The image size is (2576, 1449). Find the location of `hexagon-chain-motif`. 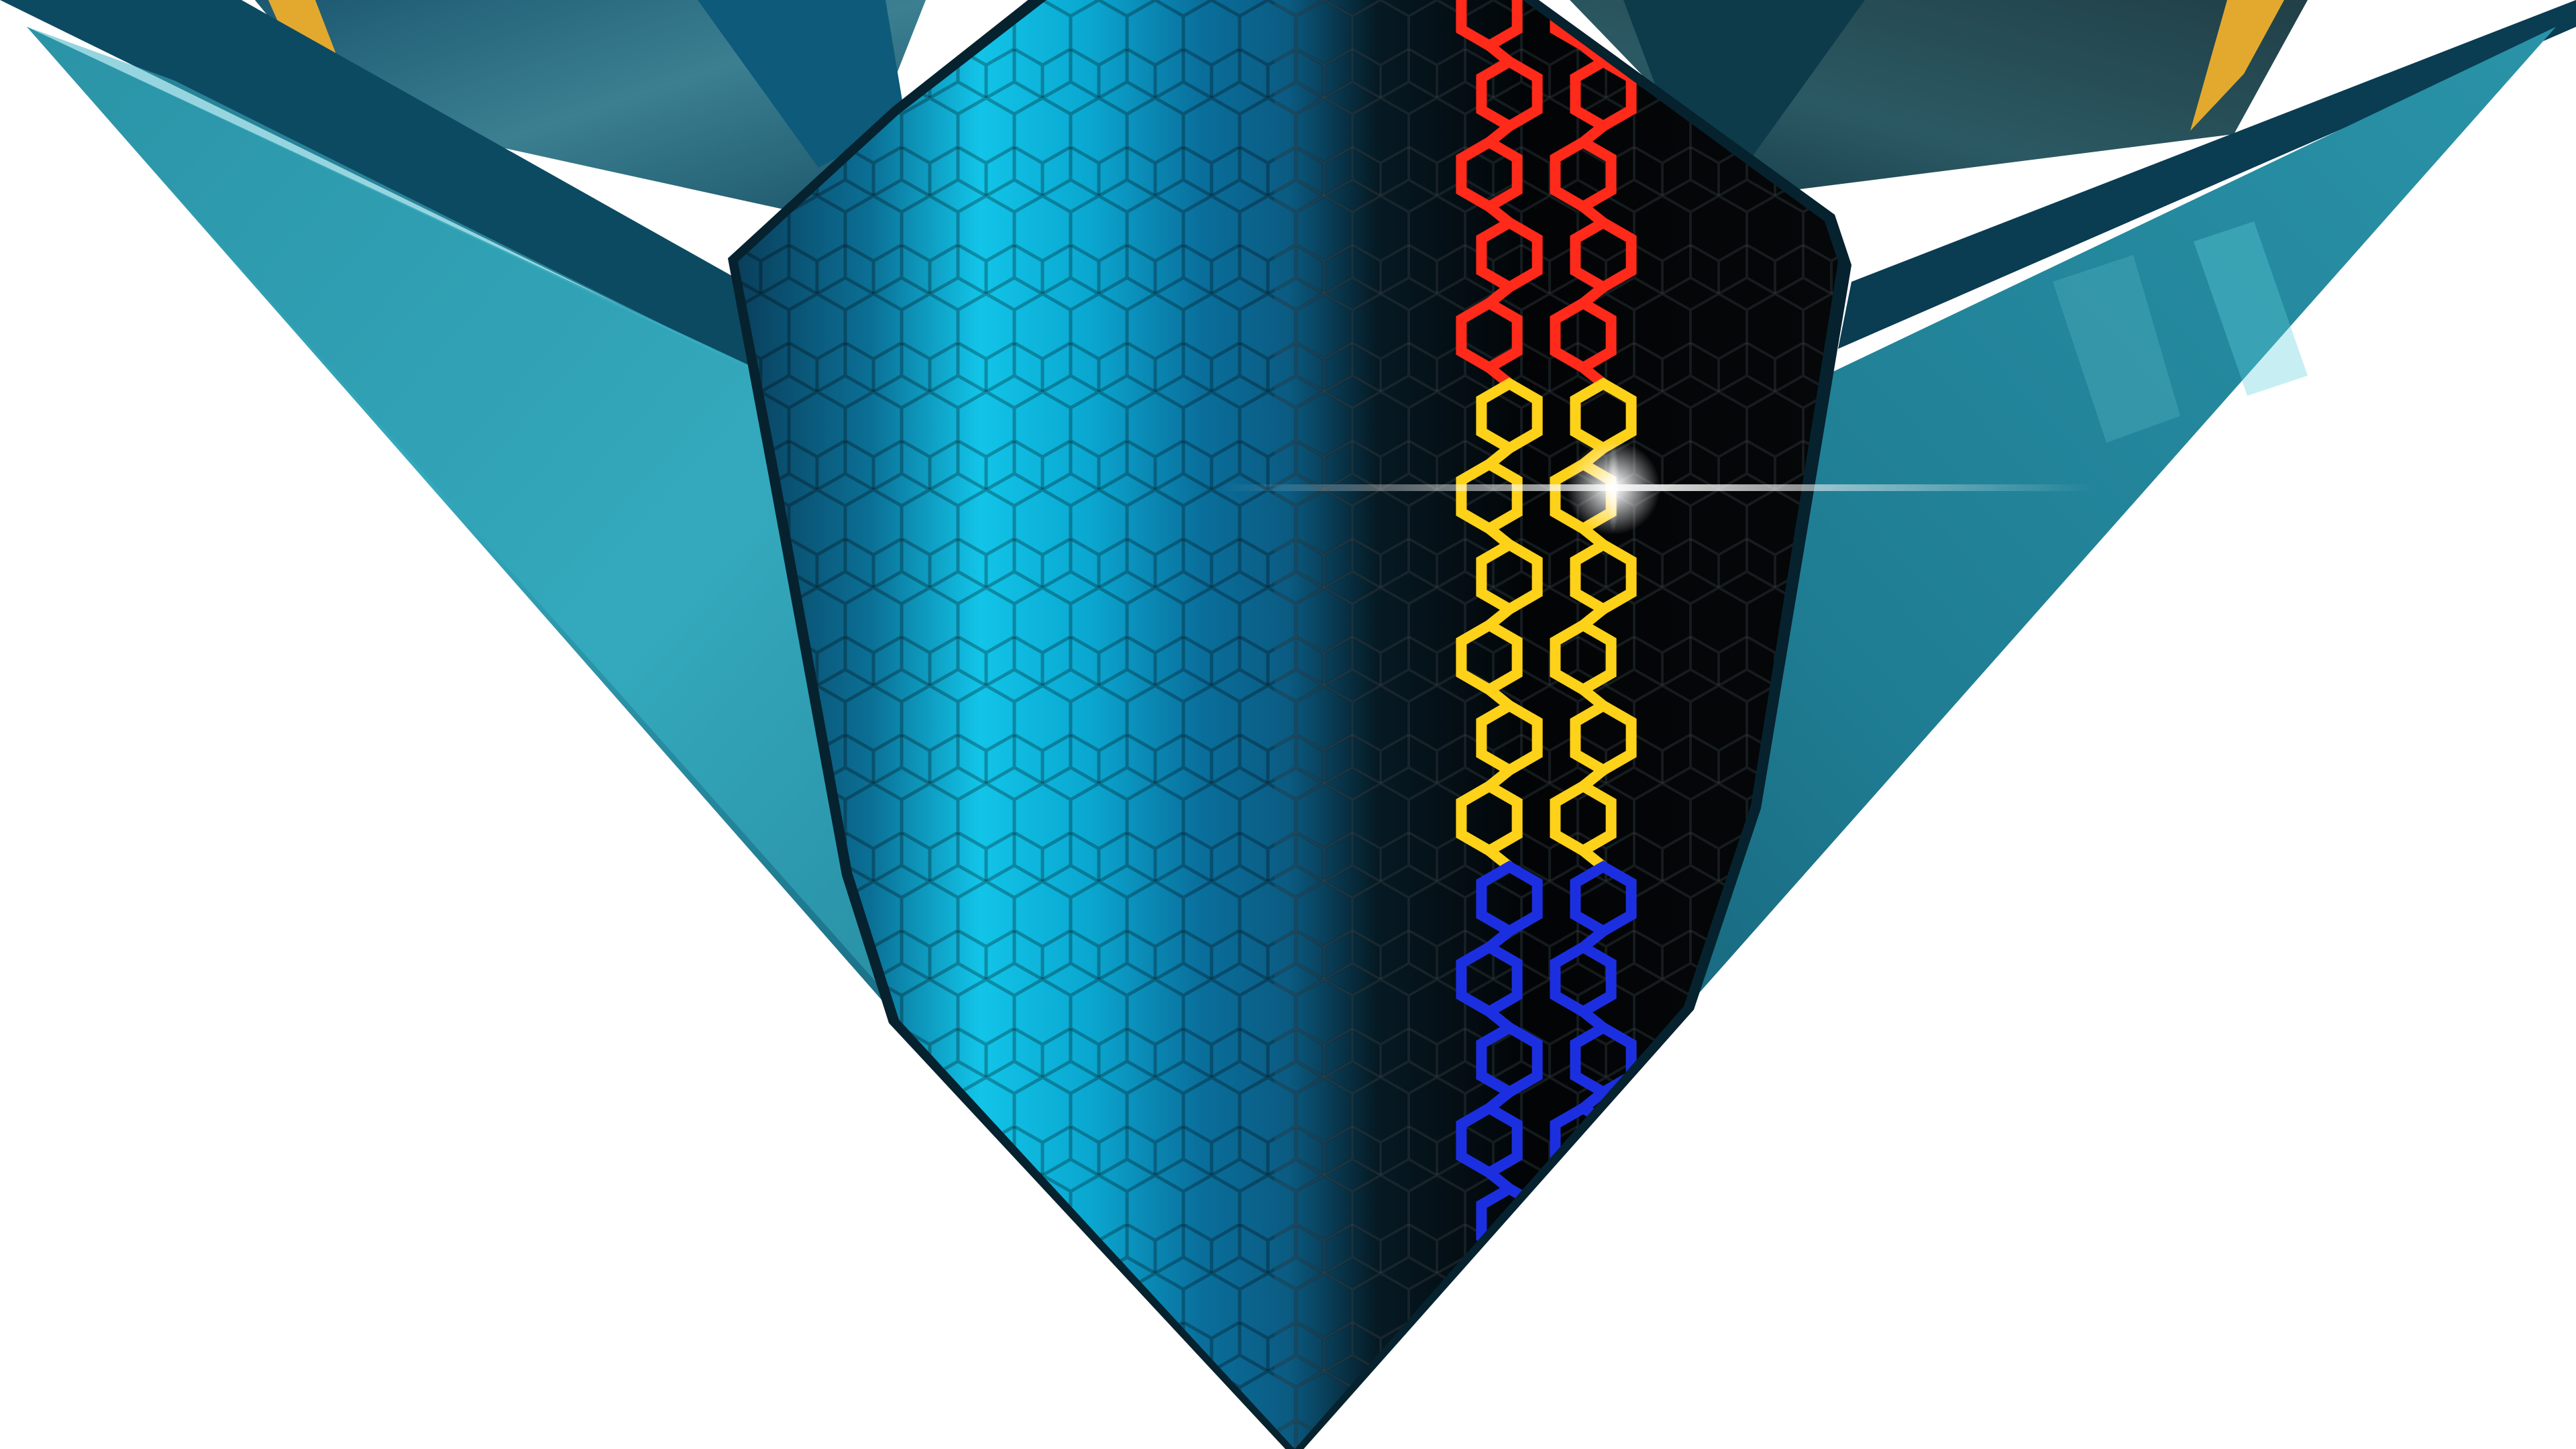

hexagon-chain-motif is located at coordinates (1546, 637).